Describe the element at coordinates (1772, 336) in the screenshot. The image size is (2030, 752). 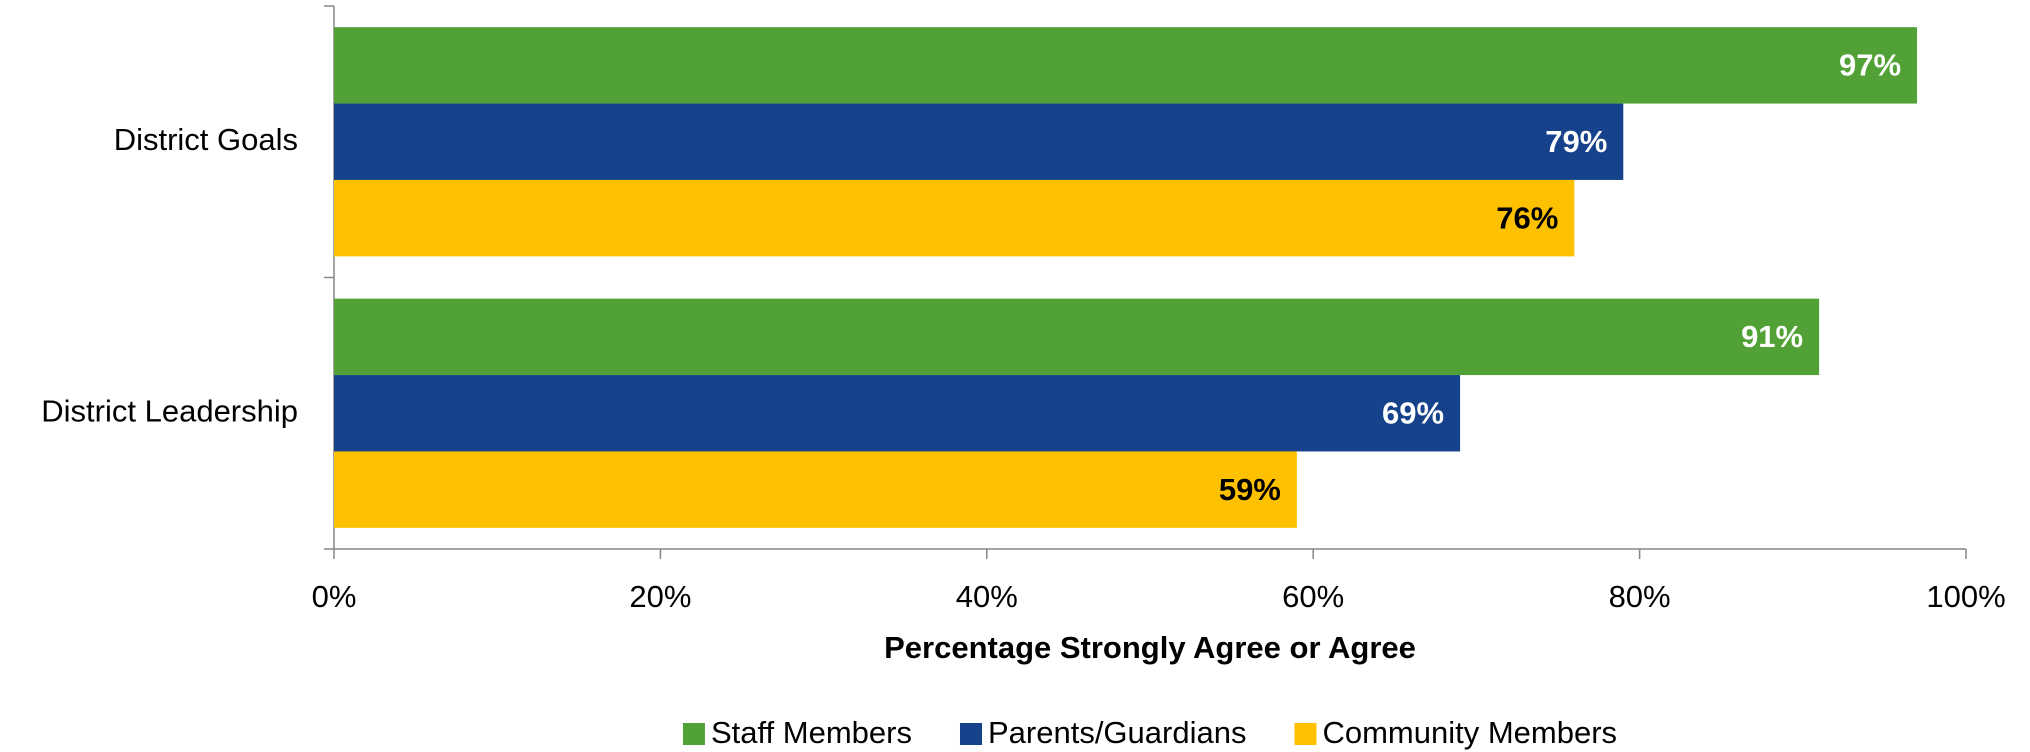
I see `data-label: 91%` at that location.